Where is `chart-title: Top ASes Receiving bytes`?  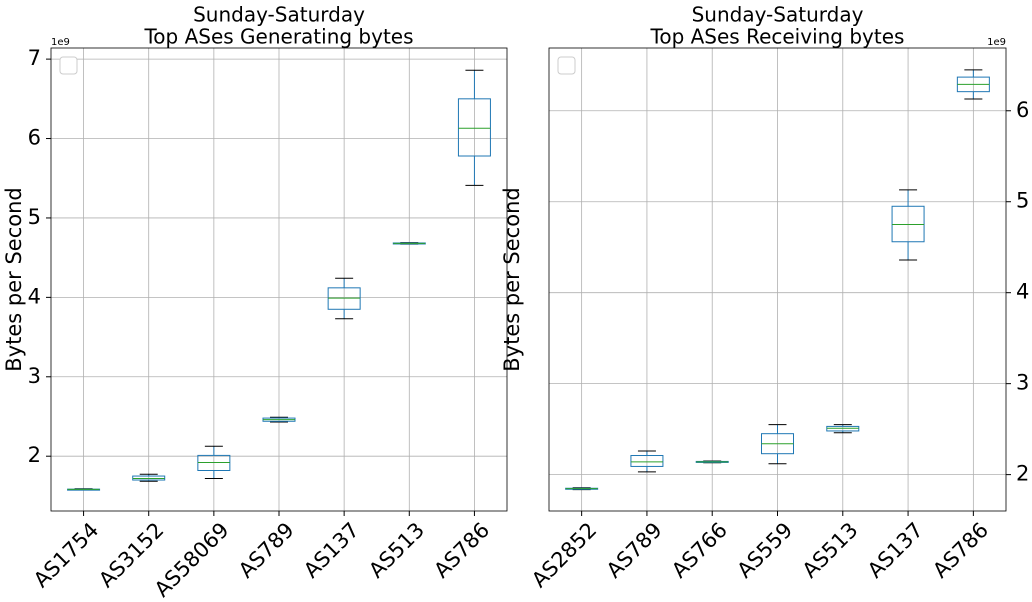 chart-title: Top ASes Receiving bytes is located at coordinates (777, 37).